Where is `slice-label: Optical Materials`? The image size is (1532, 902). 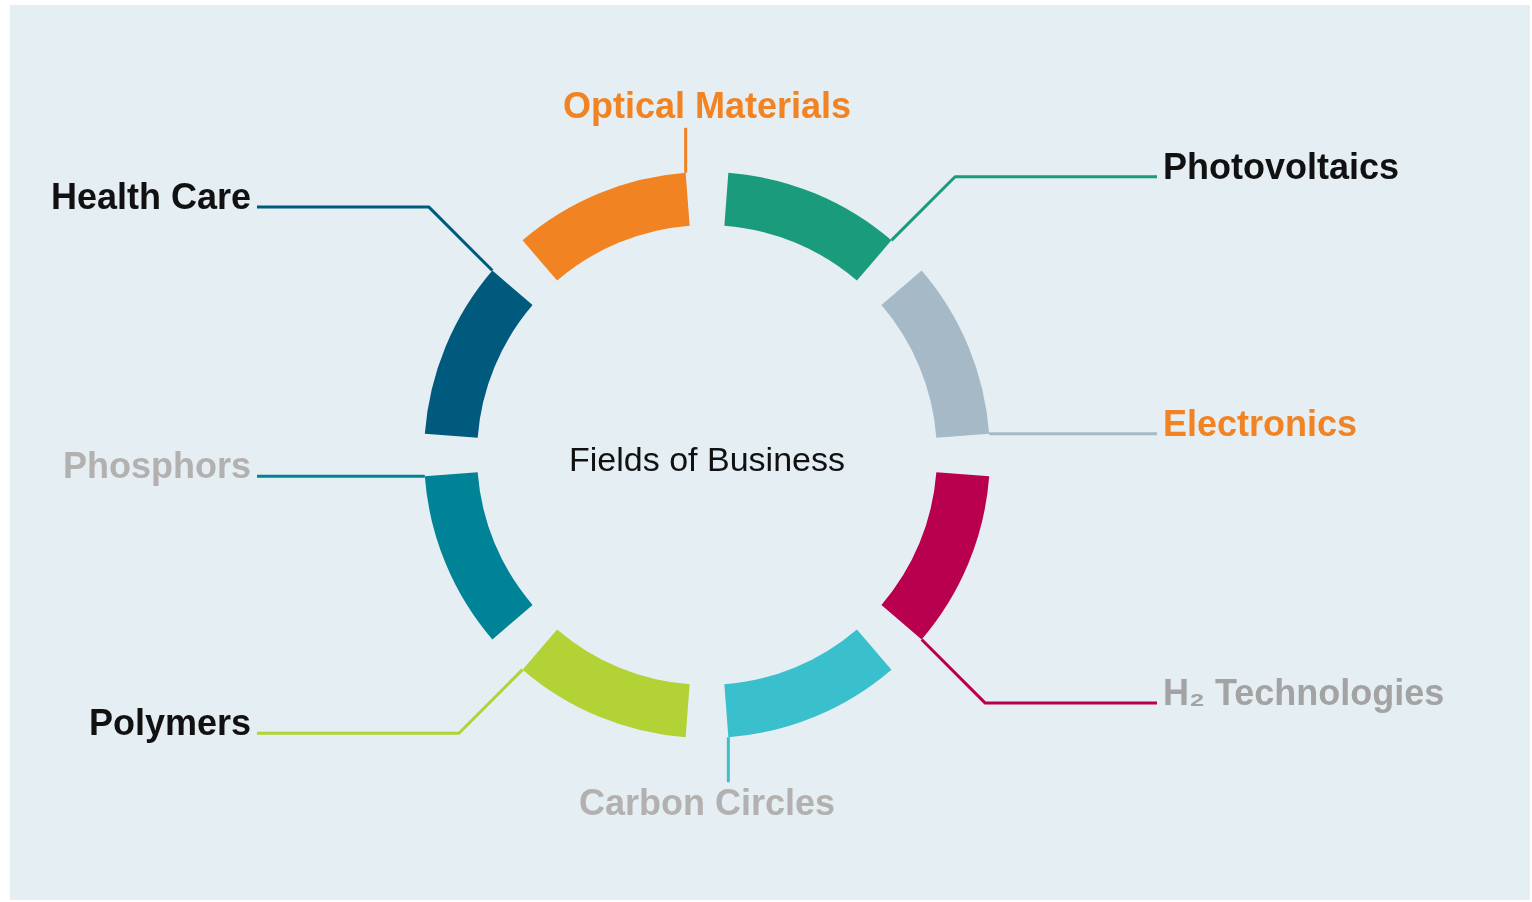 slice-label: Optical Materials is located at coordinates (707, 105).